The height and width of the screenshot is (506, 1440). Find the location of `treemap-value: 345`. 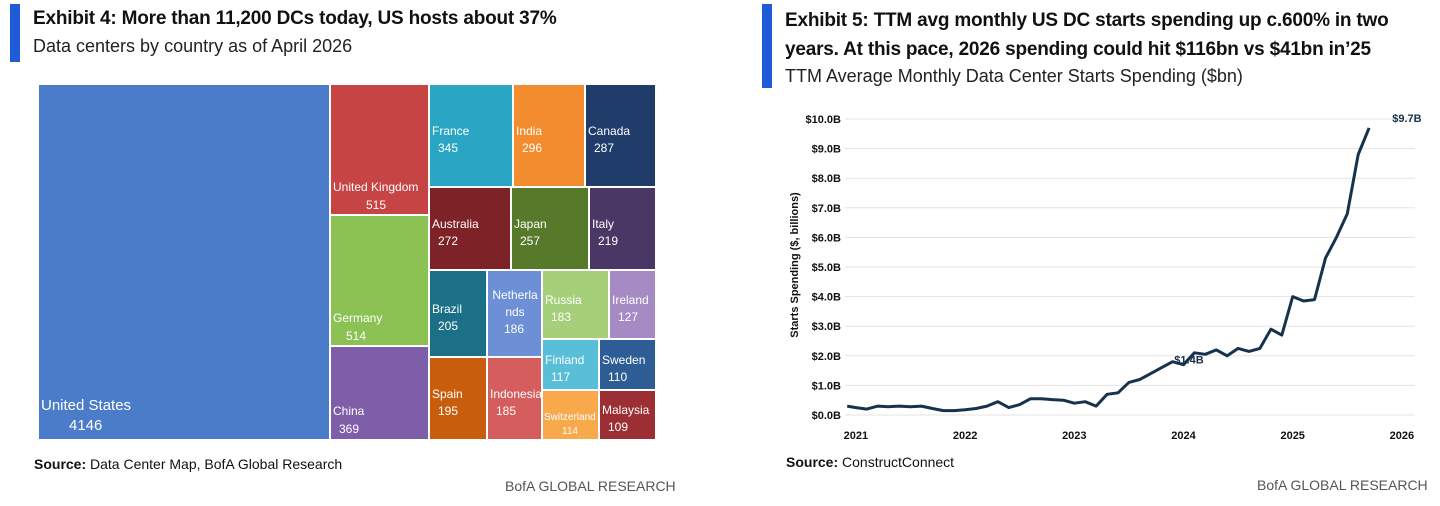

treemap-value: 345 is located at coordinates (448, 148).